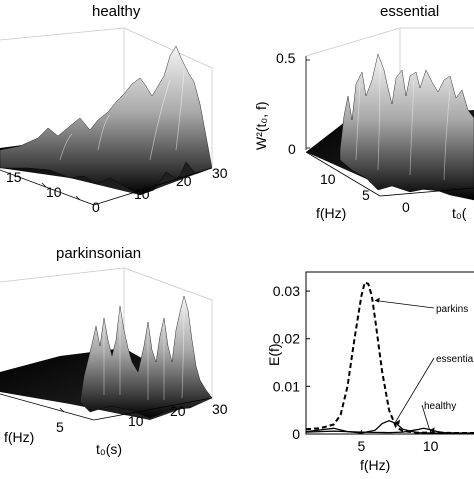 This screenshot has width=474, height=479. Describe the element at coordinates (220, 173) in the screenshot. I see `healthy-t-tick-30: 30` at that location.